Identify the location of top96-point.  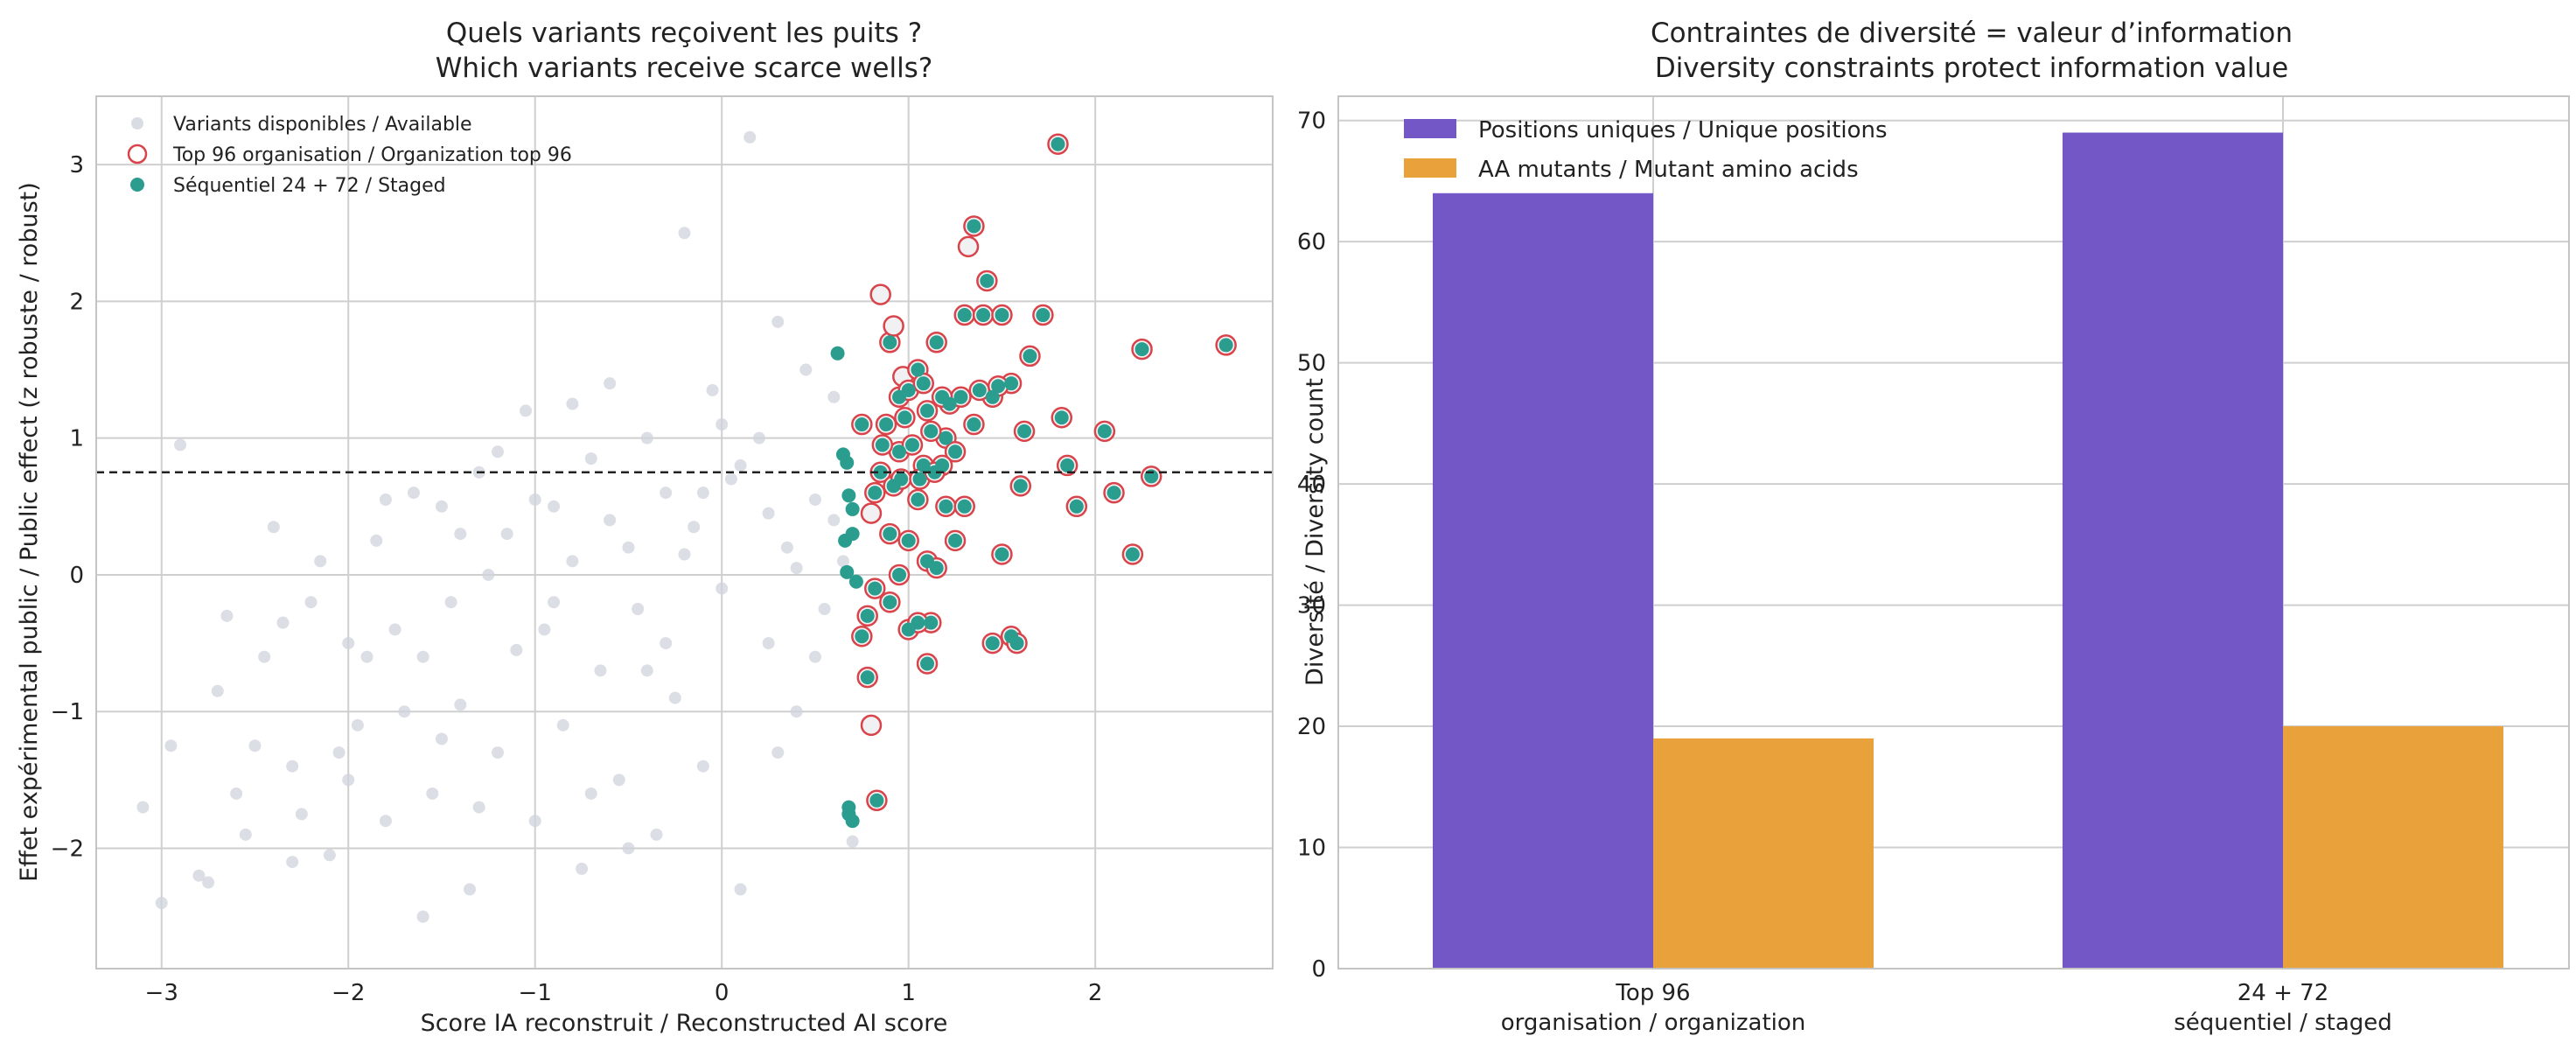
(880, 294).